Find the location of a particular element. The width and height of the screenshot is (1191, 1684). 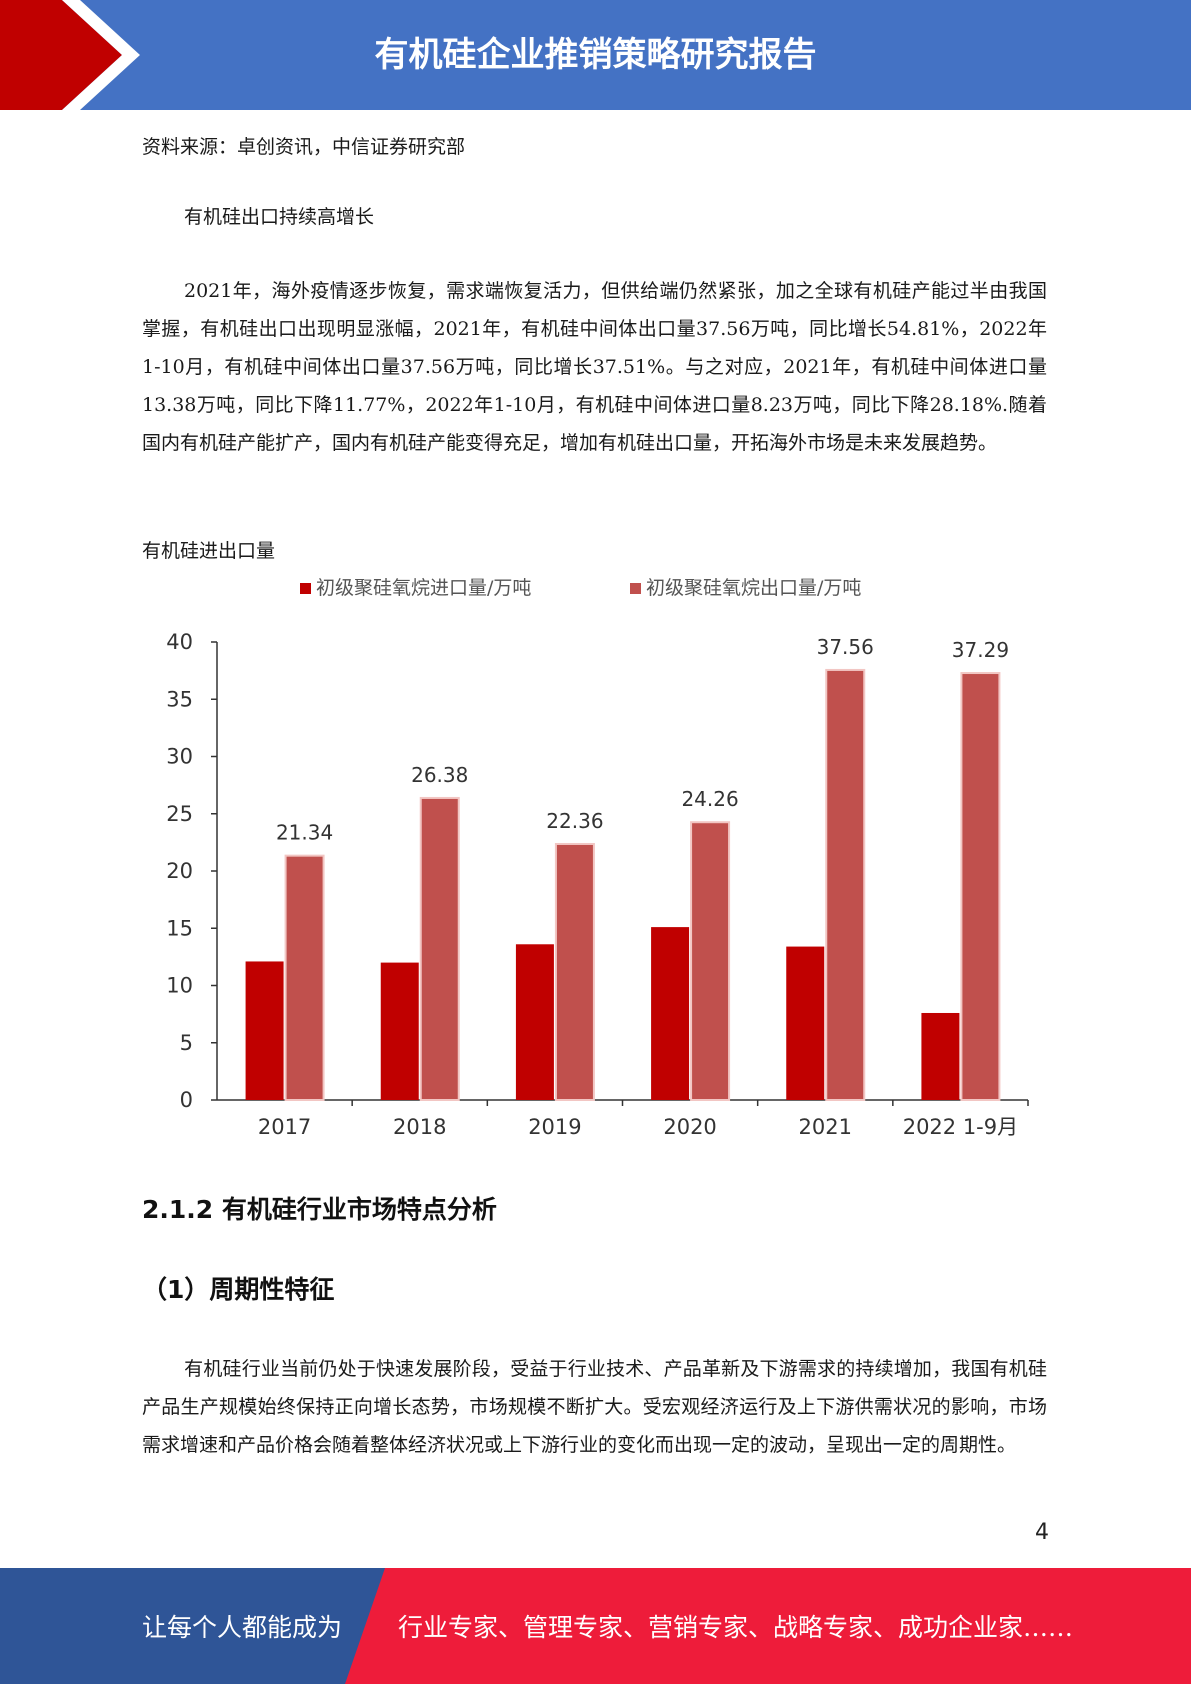

header-title: 有机硅企业推销策略研究报告 is located at coordinates (595, 55).